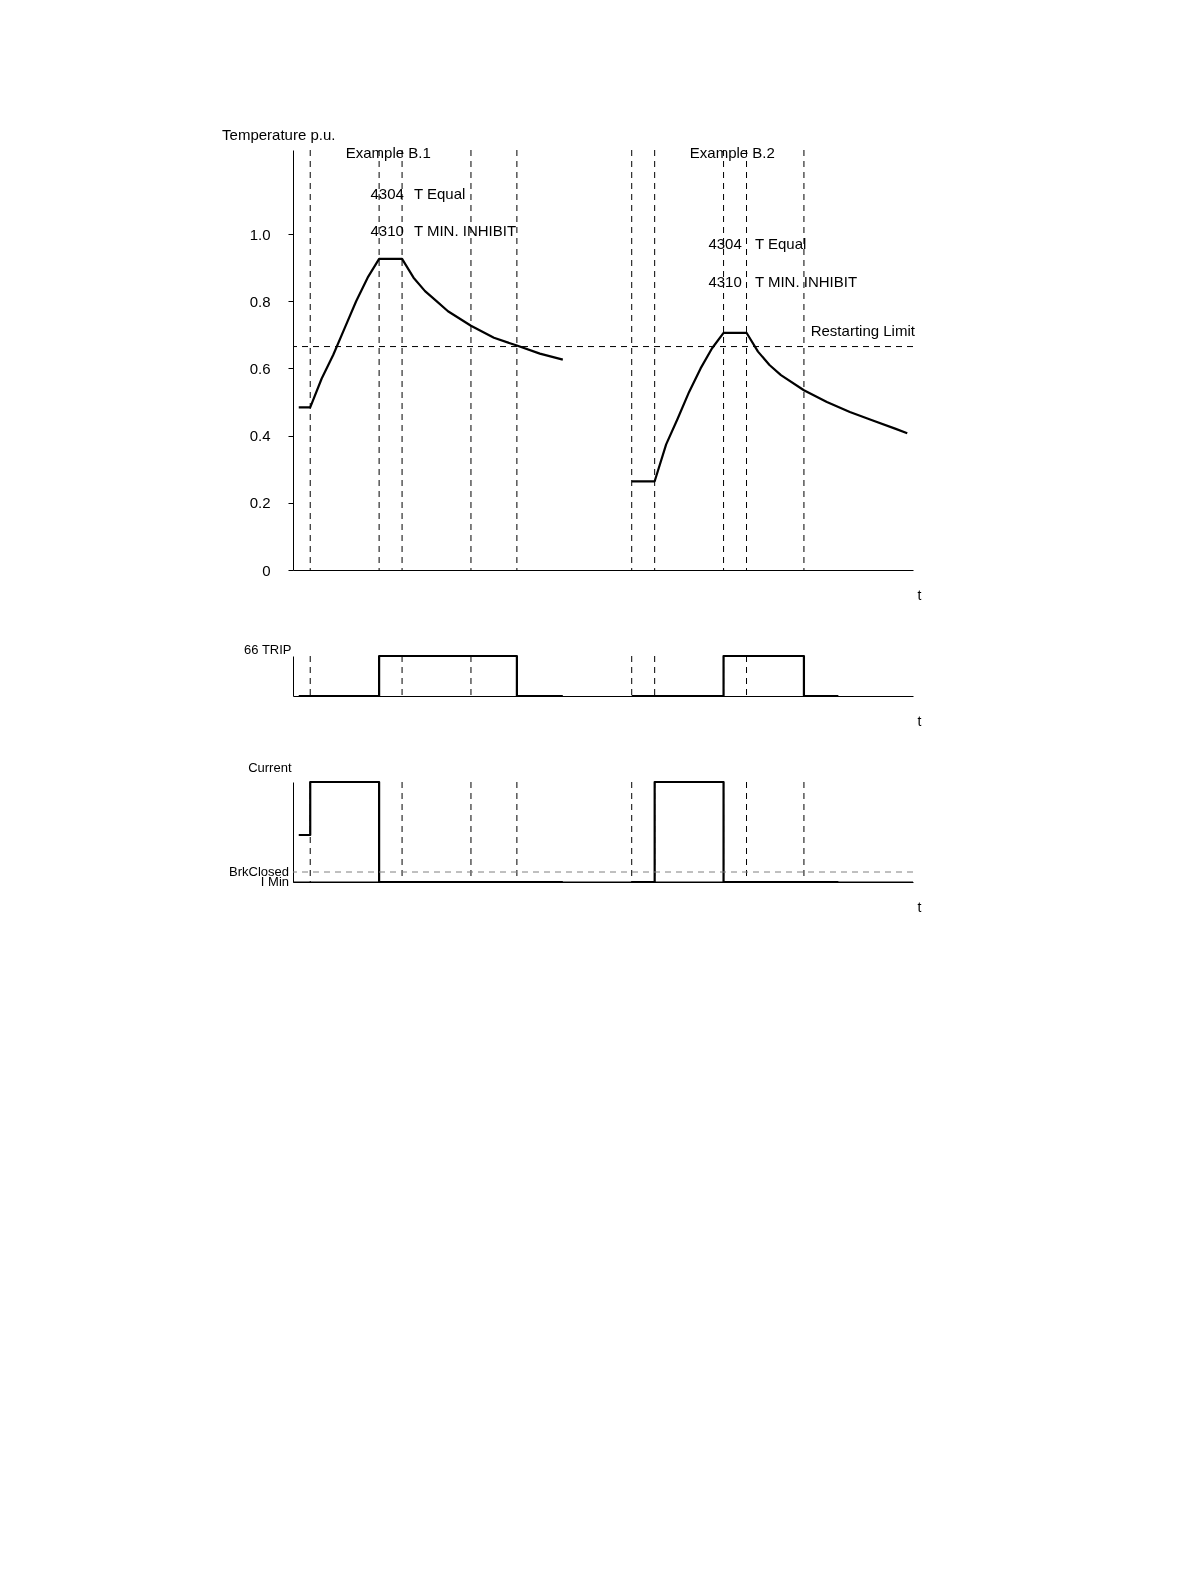  Describe the element at coordinates (260, 234) in the screenshot. I see `y-tick-label: 1.0` at that location.